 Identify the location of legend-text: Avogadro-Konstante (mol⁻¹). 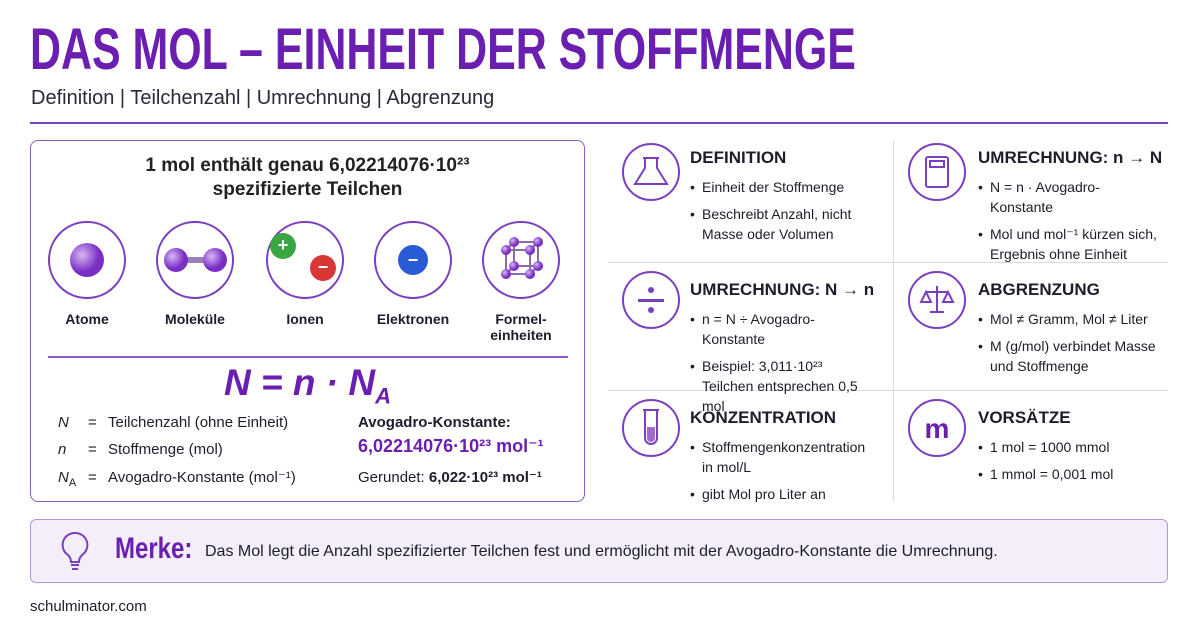
(202, 477).